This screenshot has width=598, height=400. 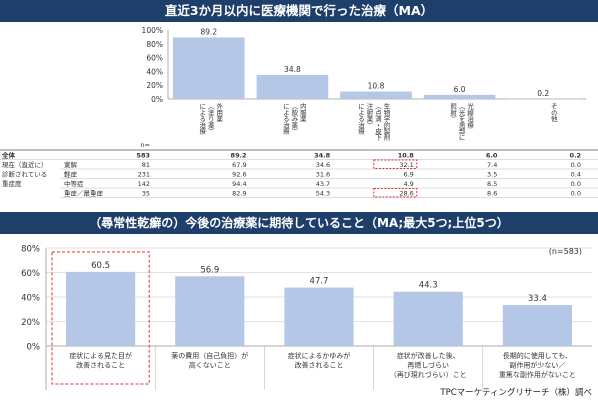 I want to click on data-label: 10.8, so click(x=376, y=86).